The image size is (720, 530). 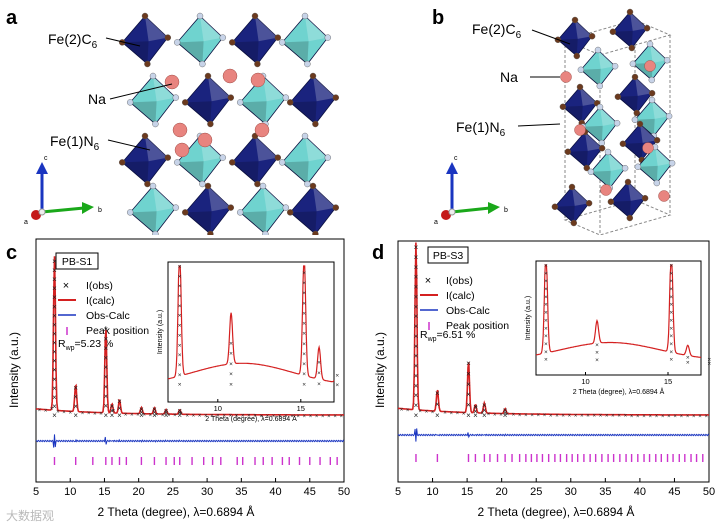 What do you see at coordinates (100, 301) in the screenshot?
I see `legend-item-calc-c: I(calc)` at bounding box center [100, 301].